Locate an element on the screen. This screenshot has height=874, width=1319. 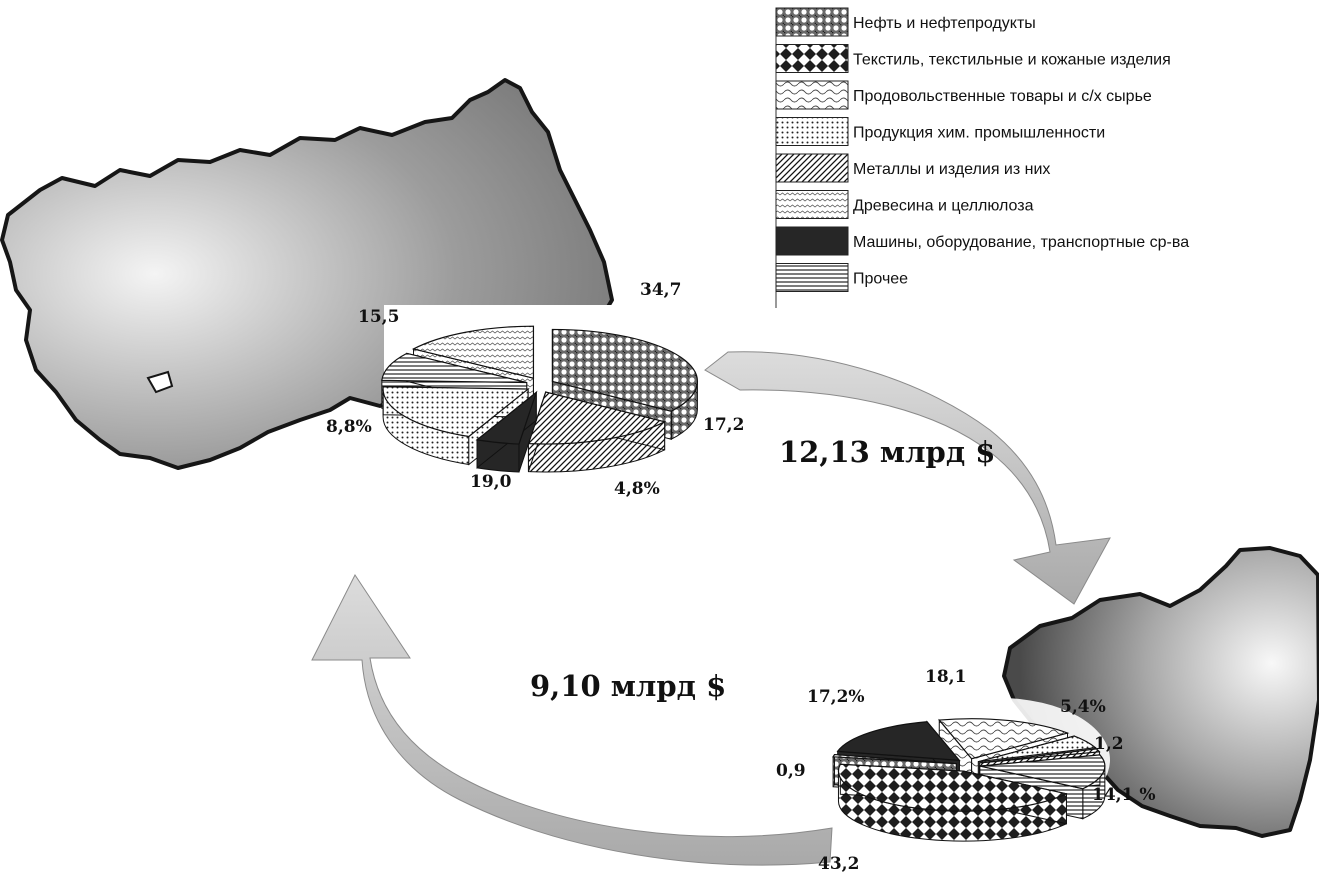
data-label-china-textile: 43,2 is located at coordinates (838, 864).